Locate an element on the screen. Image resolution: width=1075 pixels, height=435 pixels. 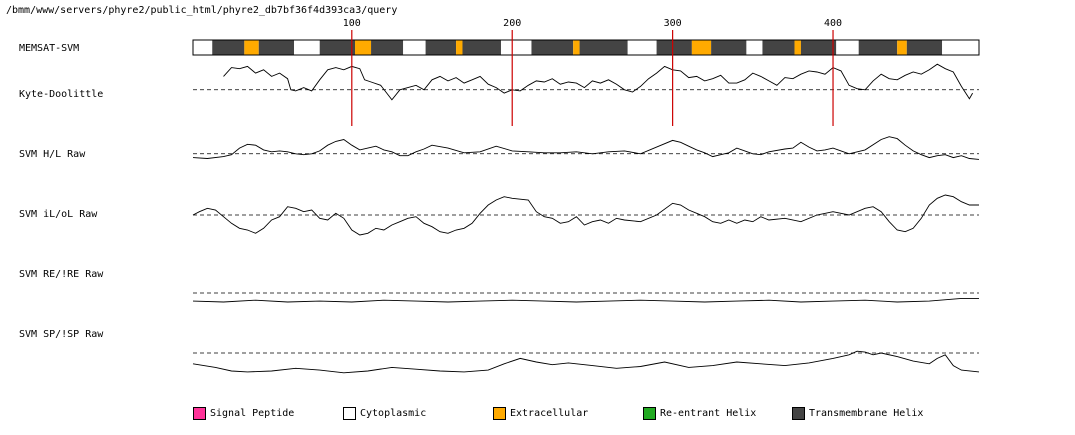
memsat-track-border is located at coordinates (586, 47).